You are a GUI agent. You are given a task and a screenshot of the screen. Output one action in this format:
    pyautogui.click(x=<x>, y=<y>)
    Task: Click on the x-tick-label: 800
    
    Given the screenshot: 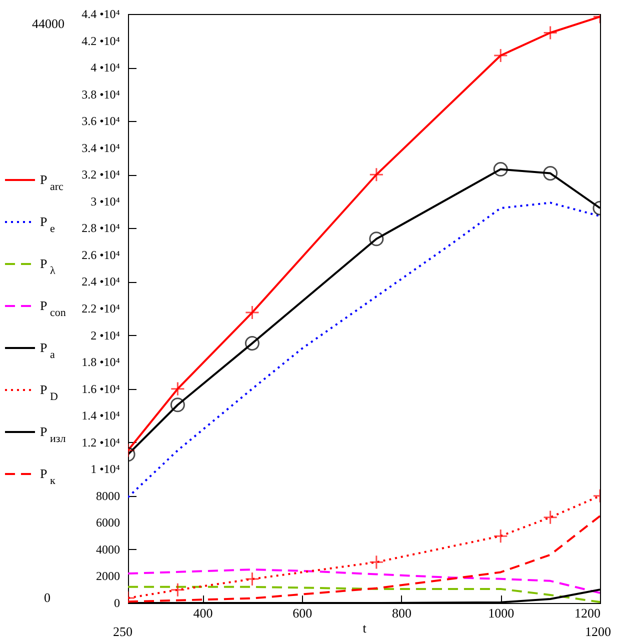 What is the action you would take?
    pyautogui.click(x=402, y=613)
    